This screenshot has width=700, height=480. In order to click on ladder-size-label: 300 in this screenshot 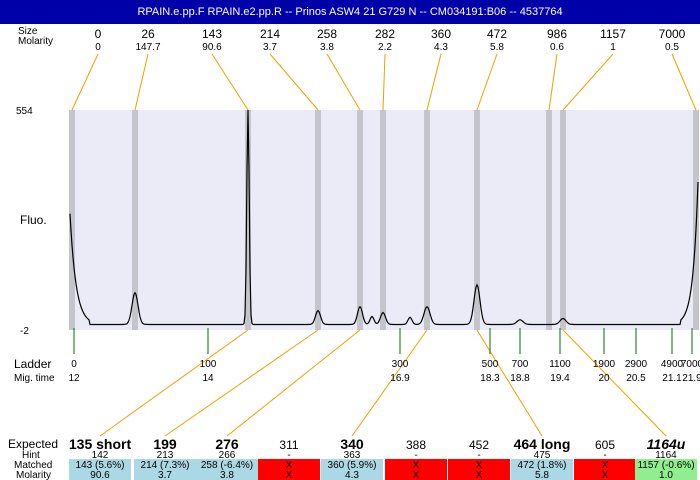, I will do `click(400, 364)`.